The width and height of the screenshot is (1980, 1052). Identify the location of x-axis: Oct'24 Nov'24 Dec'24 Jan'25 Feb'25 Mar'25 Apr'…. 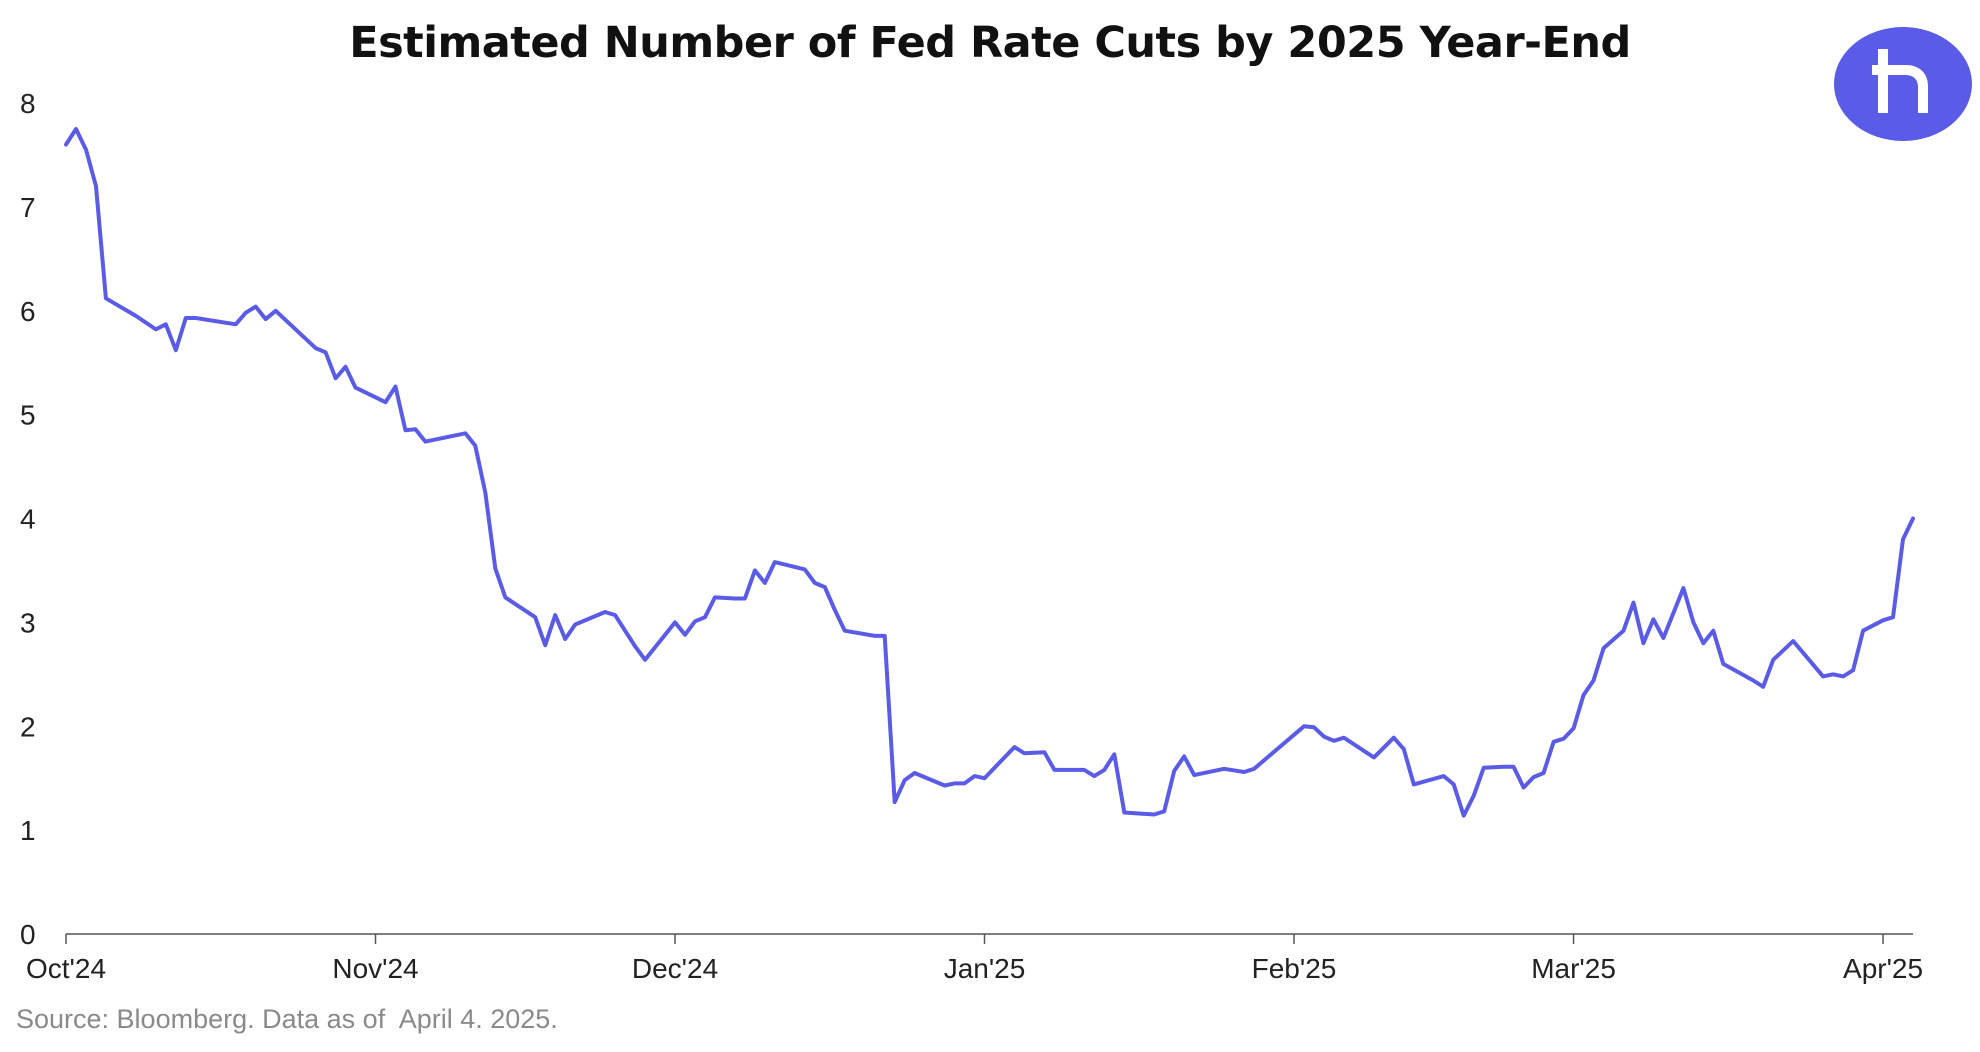
(974, 958).